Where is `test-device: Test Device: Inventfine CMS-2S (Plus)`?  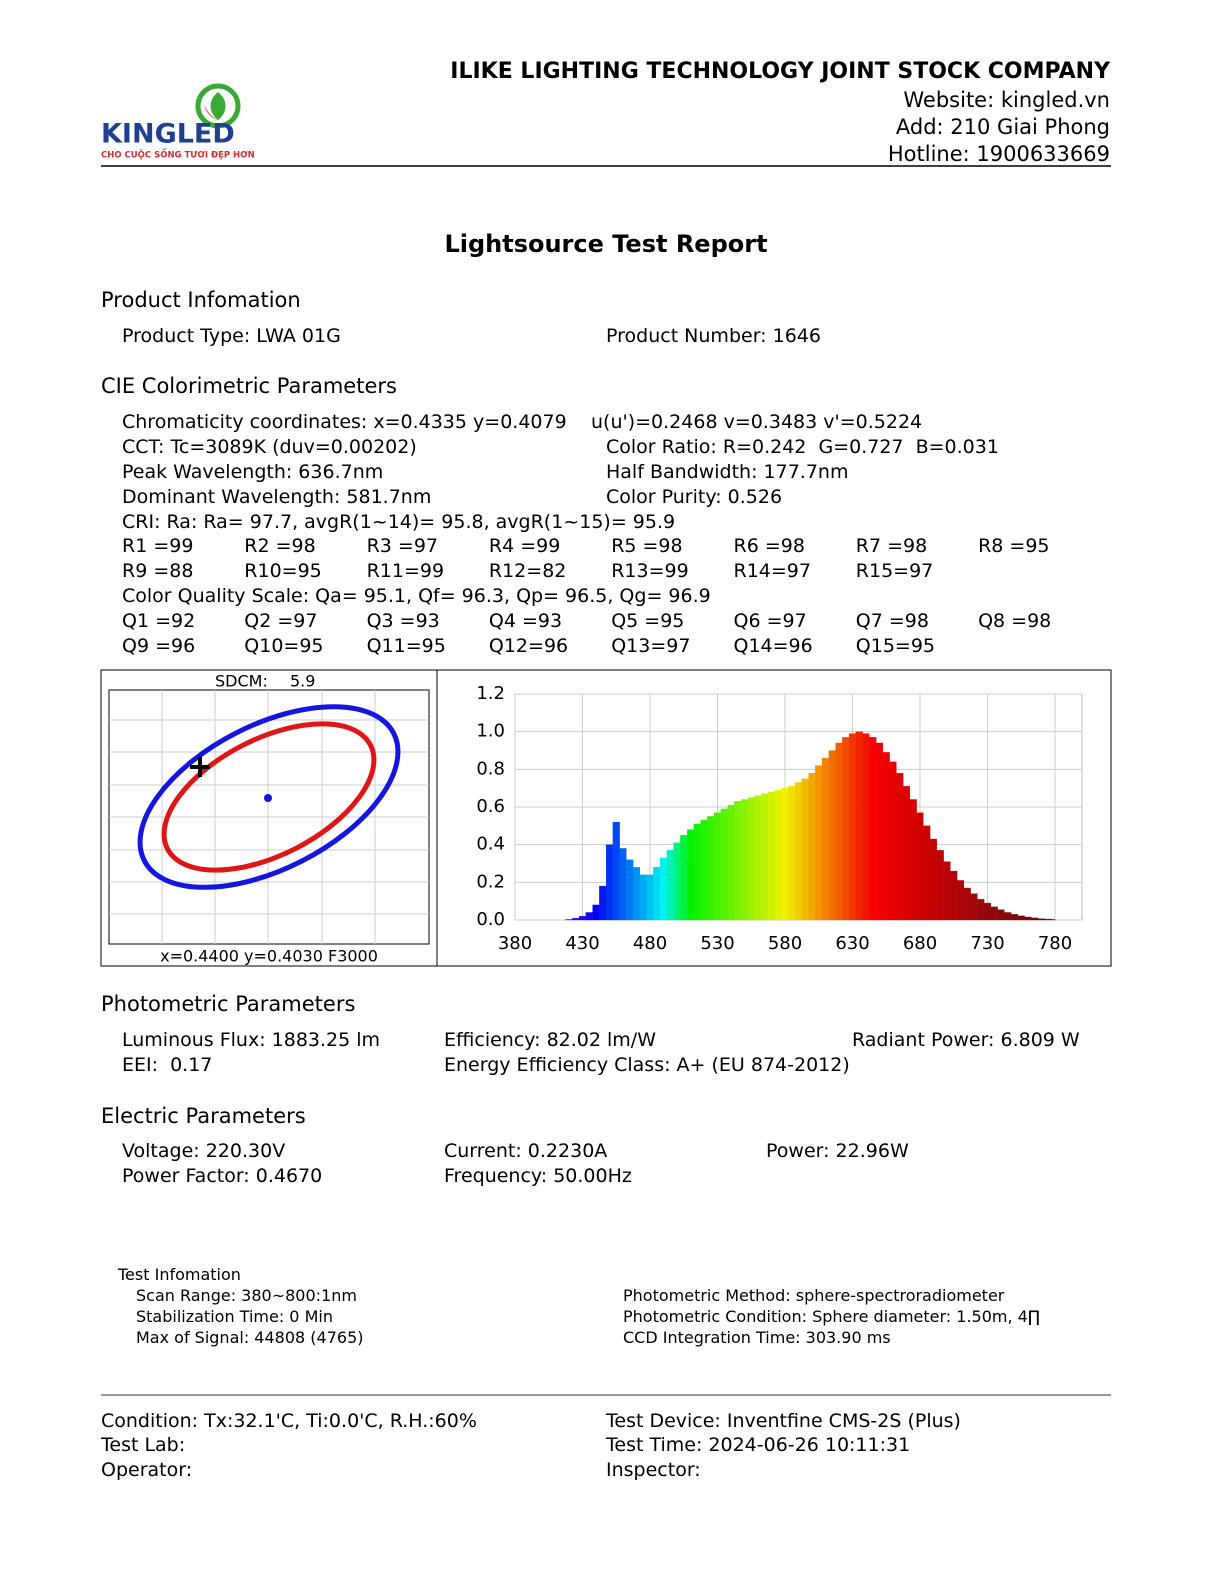 test-device: Test Device: Inventfine CMS-2S (Plus) is located at coordinates (783, 1421).